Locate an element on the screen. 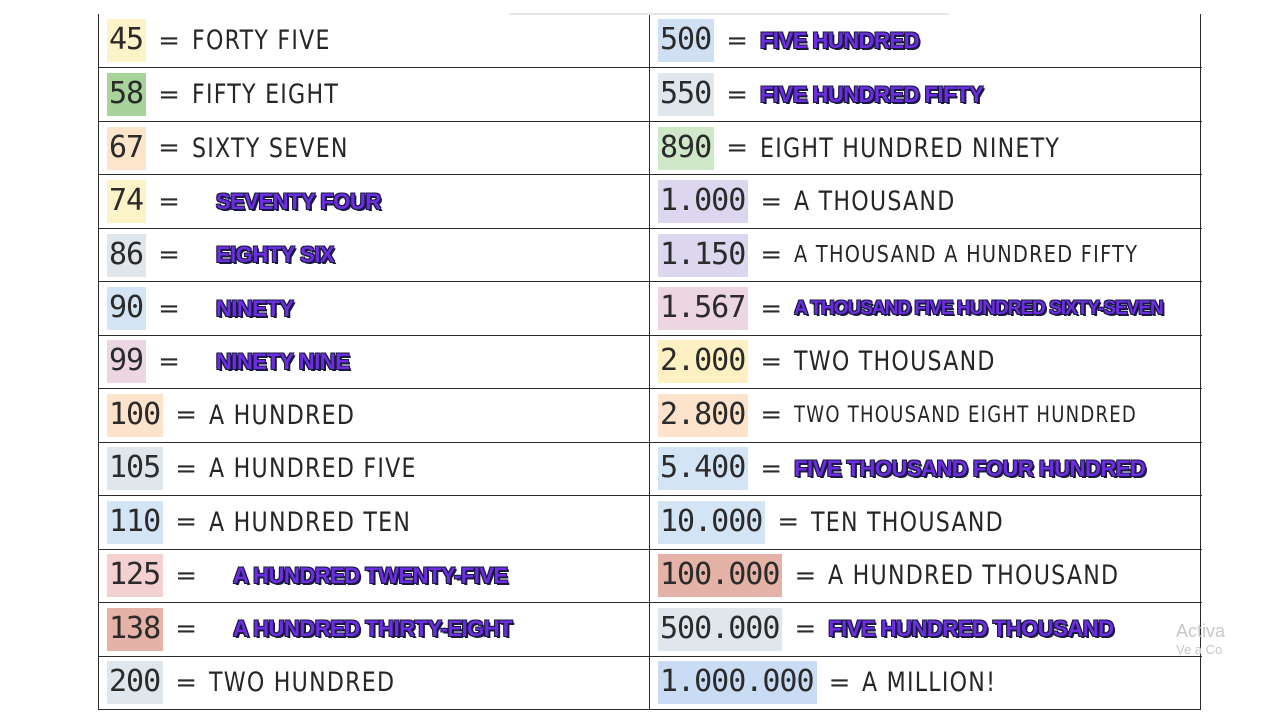 The height and width of the screenshot is (720, 1280). table-cell-left: 45 = FORTY FIVE is located at coordinates (374, 41).